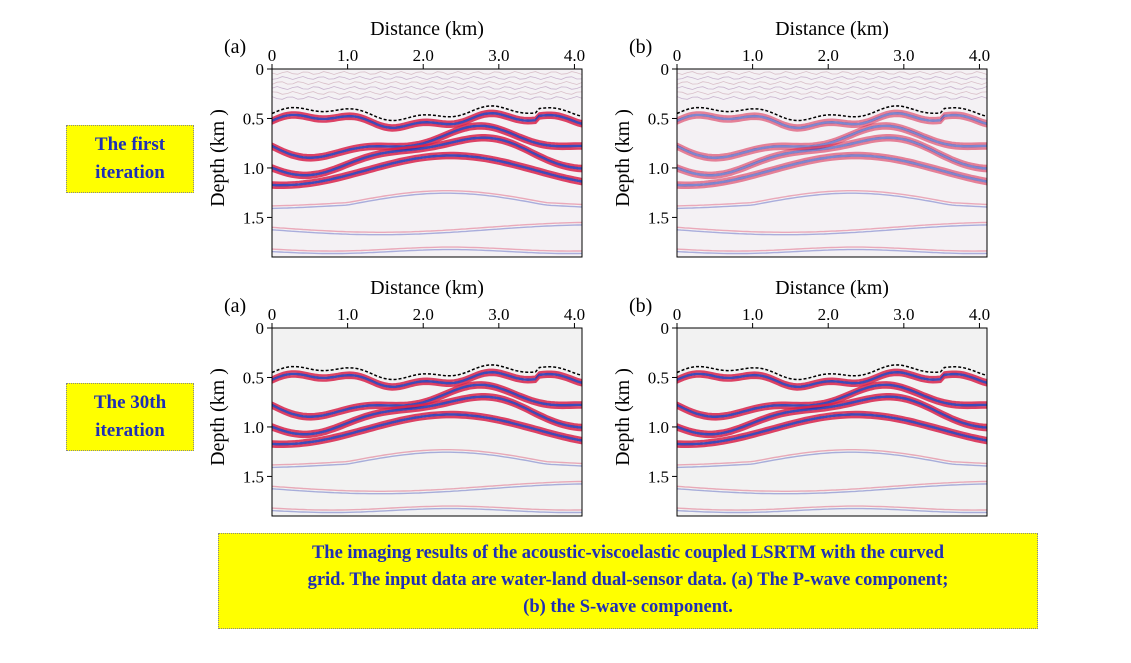 The height and width of the screenshot is (663, 1131). I want to click on row-label-first-iteration: The first iteration, so click(130, 159).